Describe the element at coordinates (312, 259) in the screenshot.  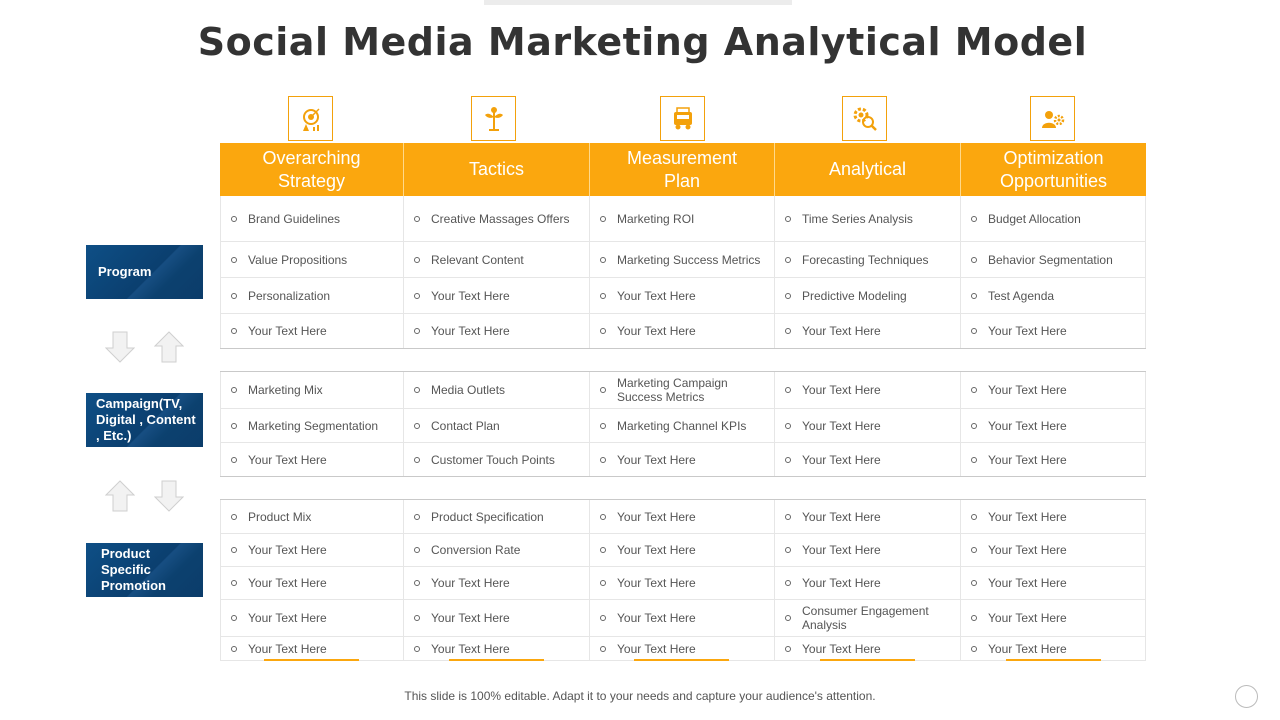
I see `table-cell: Value Propositions` at that location.